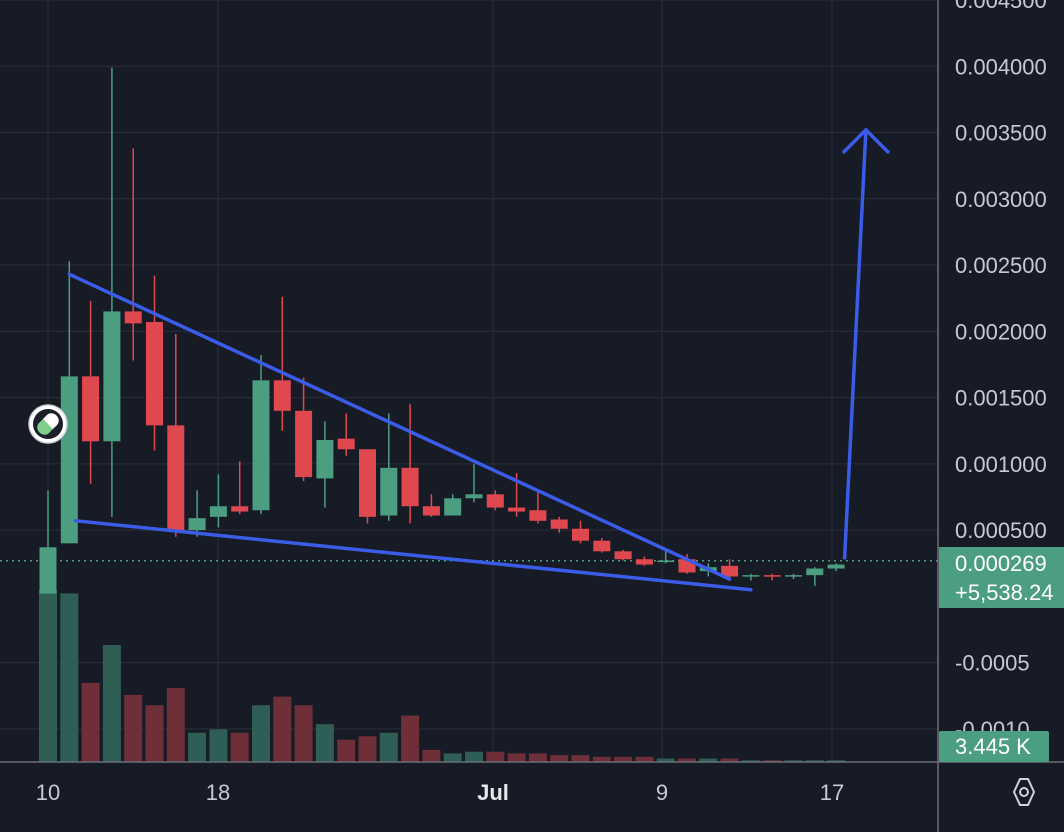  I want to click on last-price-label: 0.000269, so click(1001, 563).